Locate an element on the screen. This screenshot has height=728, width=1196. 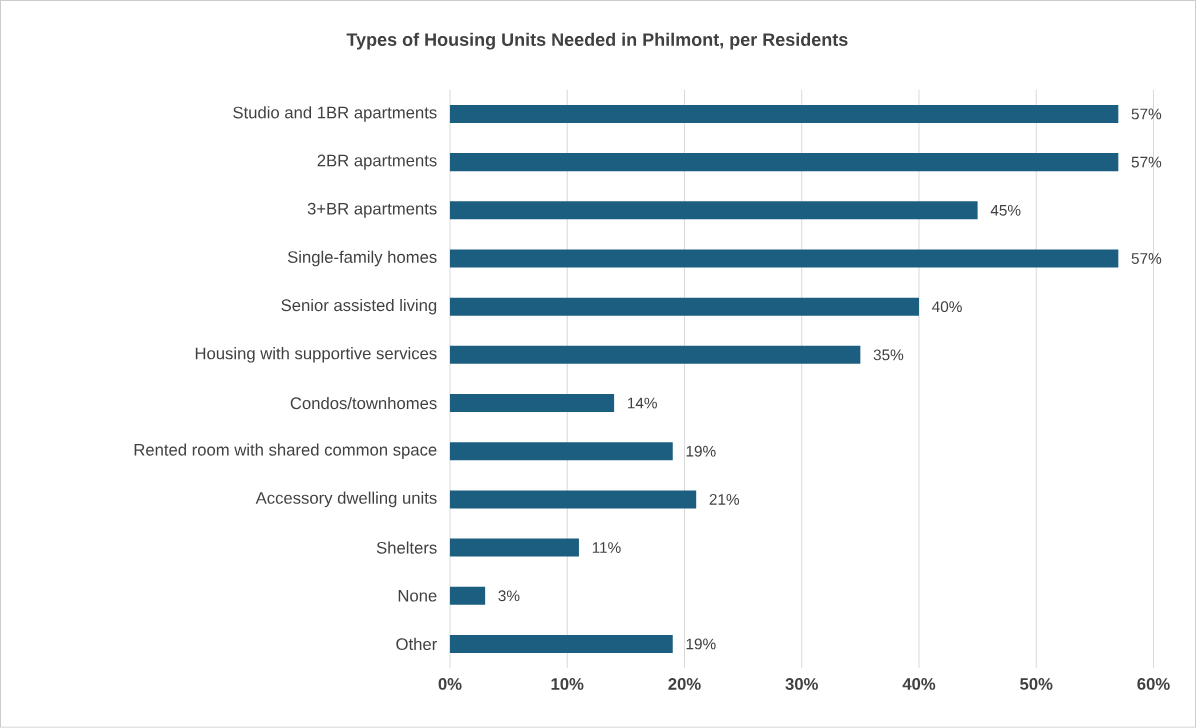
y-tick-label: Other is located at coordinates (416, 644).